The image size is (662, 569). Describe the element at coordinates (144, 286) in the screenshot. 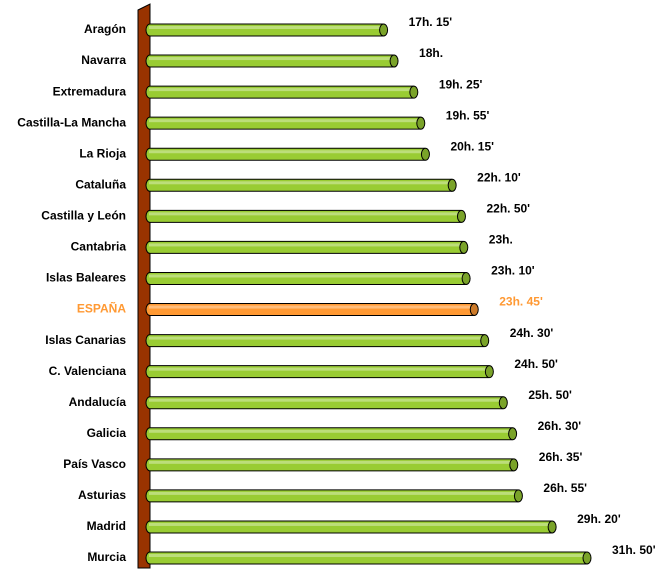

I see `wall` at that location.